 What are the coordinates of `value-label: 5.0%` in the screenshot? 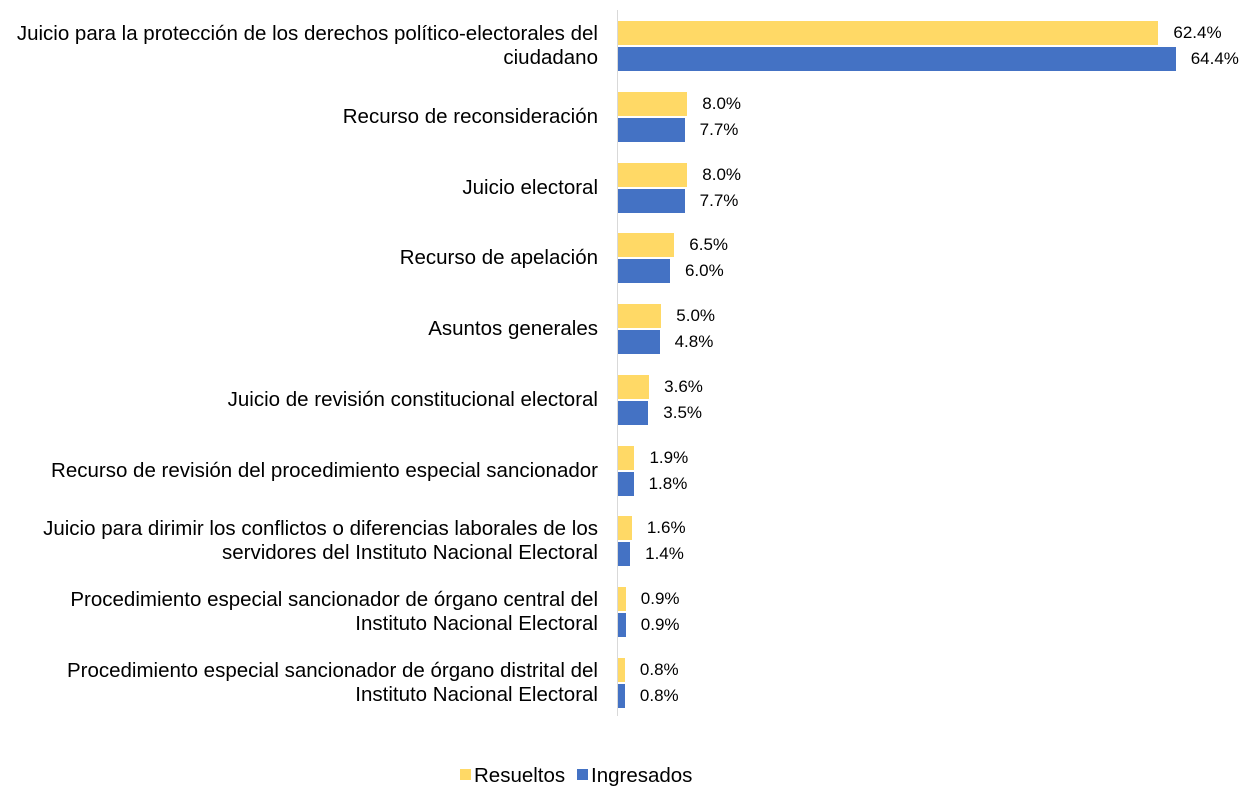 It's located at (696, 315).